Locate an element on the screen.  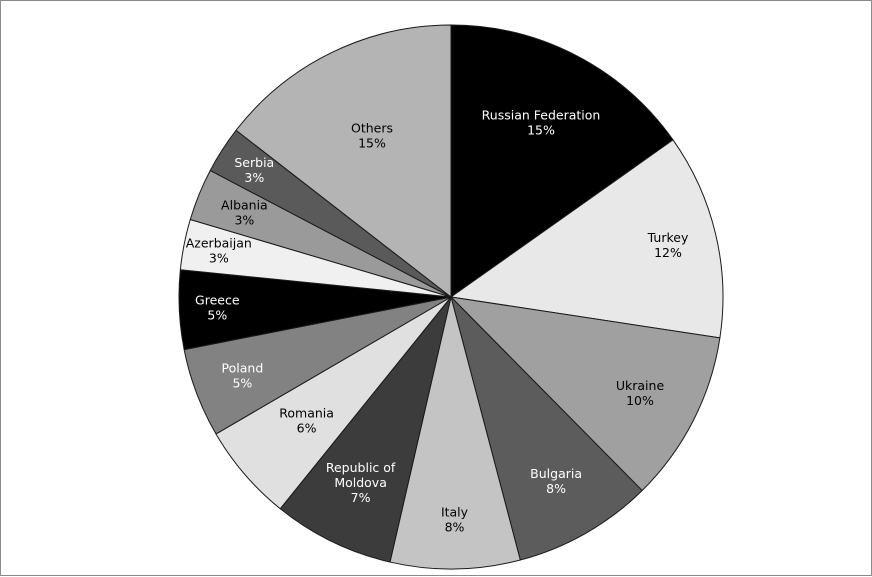
slice-label-italy: Italy 8% is located at coordinates (455, 520).